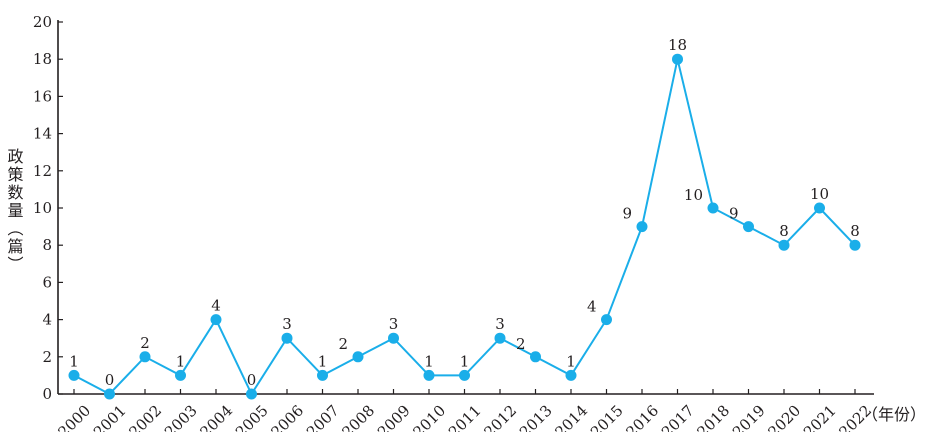  What do you see at coordinates (181, 417) in the screenshot?
I see `x-tick-label: 2003` at bounding box center [181, 417].